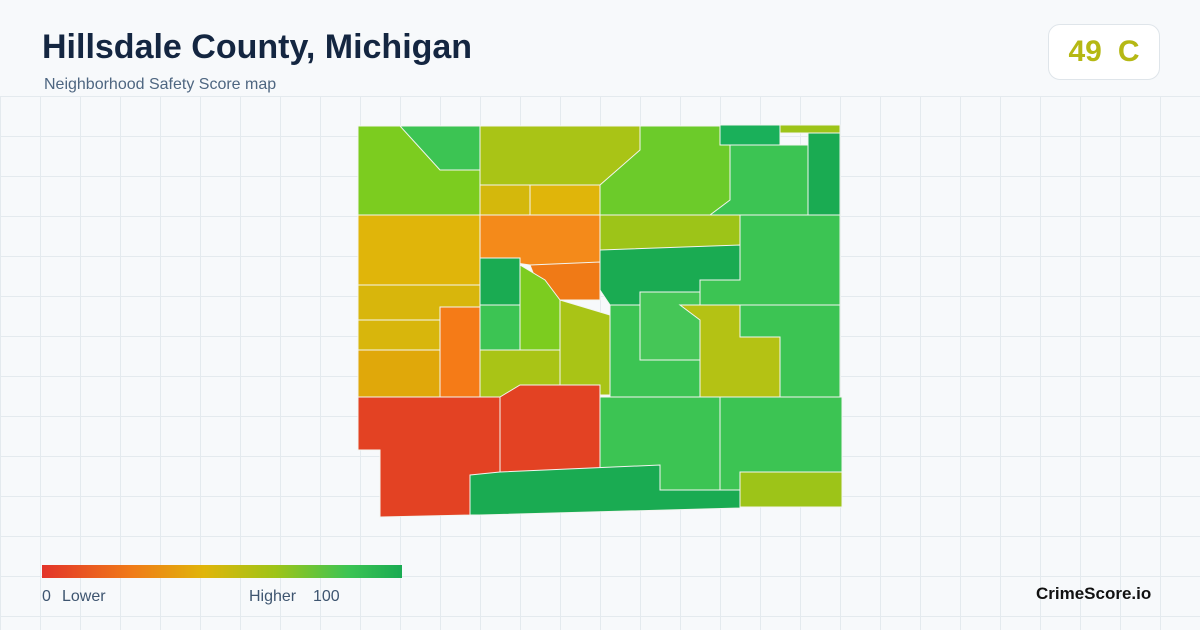 This screenshot has width=1200, height=630. What do you see at coordinates (273, 596) in the screenshot?
I see `legend-max-label: Higher` at bounding box center [273, 596].